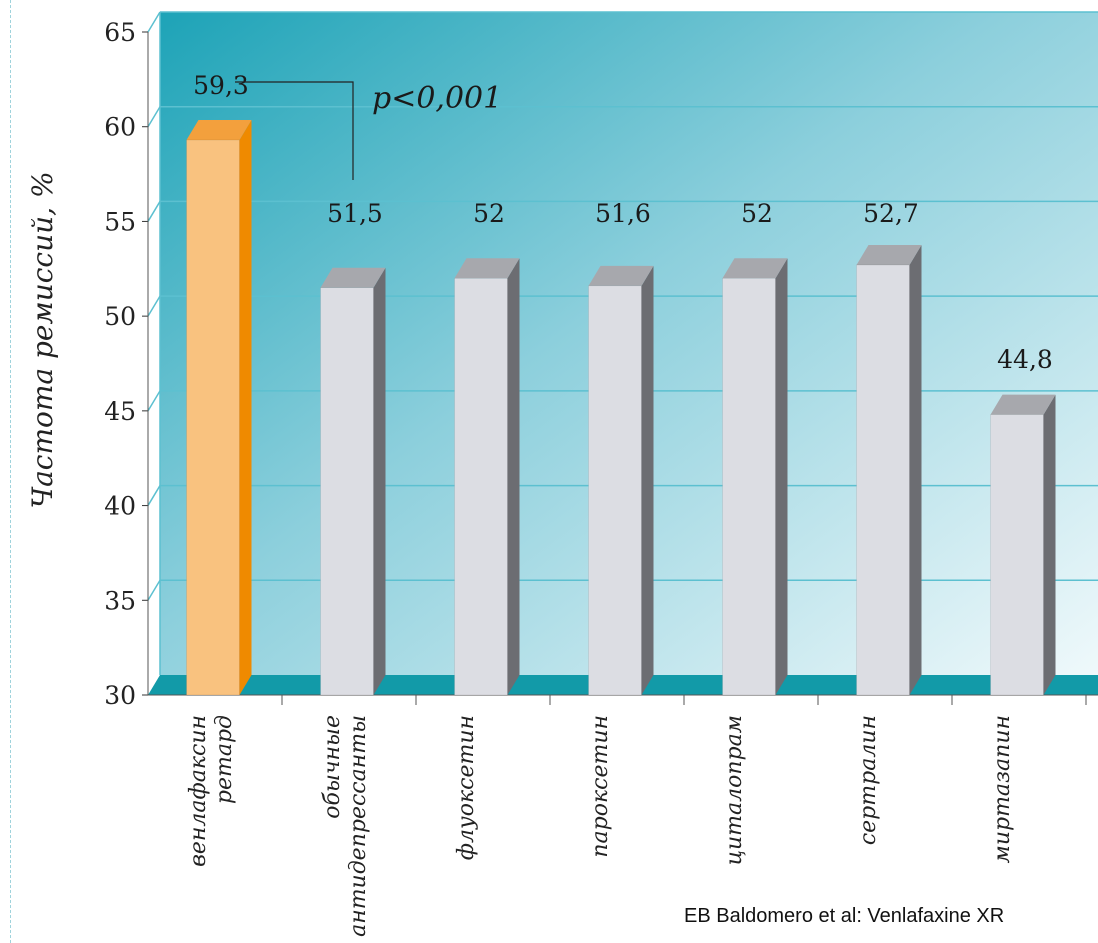 The width and height of the screenshot is (1098, 943). I want to click on data-label: 52,7, so click(891, 213).